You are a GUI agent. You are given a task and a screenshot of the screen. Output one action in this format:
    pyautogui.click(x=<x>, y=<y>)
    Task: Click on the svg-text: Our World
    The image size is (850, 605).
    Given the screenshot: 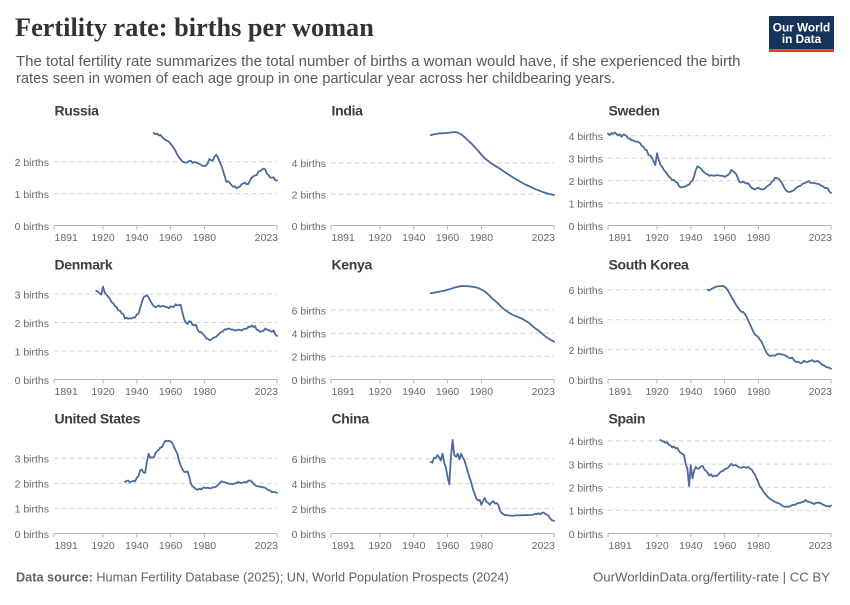 What is the action you would take?
    pyautogui.click(x=801, y=28)
    